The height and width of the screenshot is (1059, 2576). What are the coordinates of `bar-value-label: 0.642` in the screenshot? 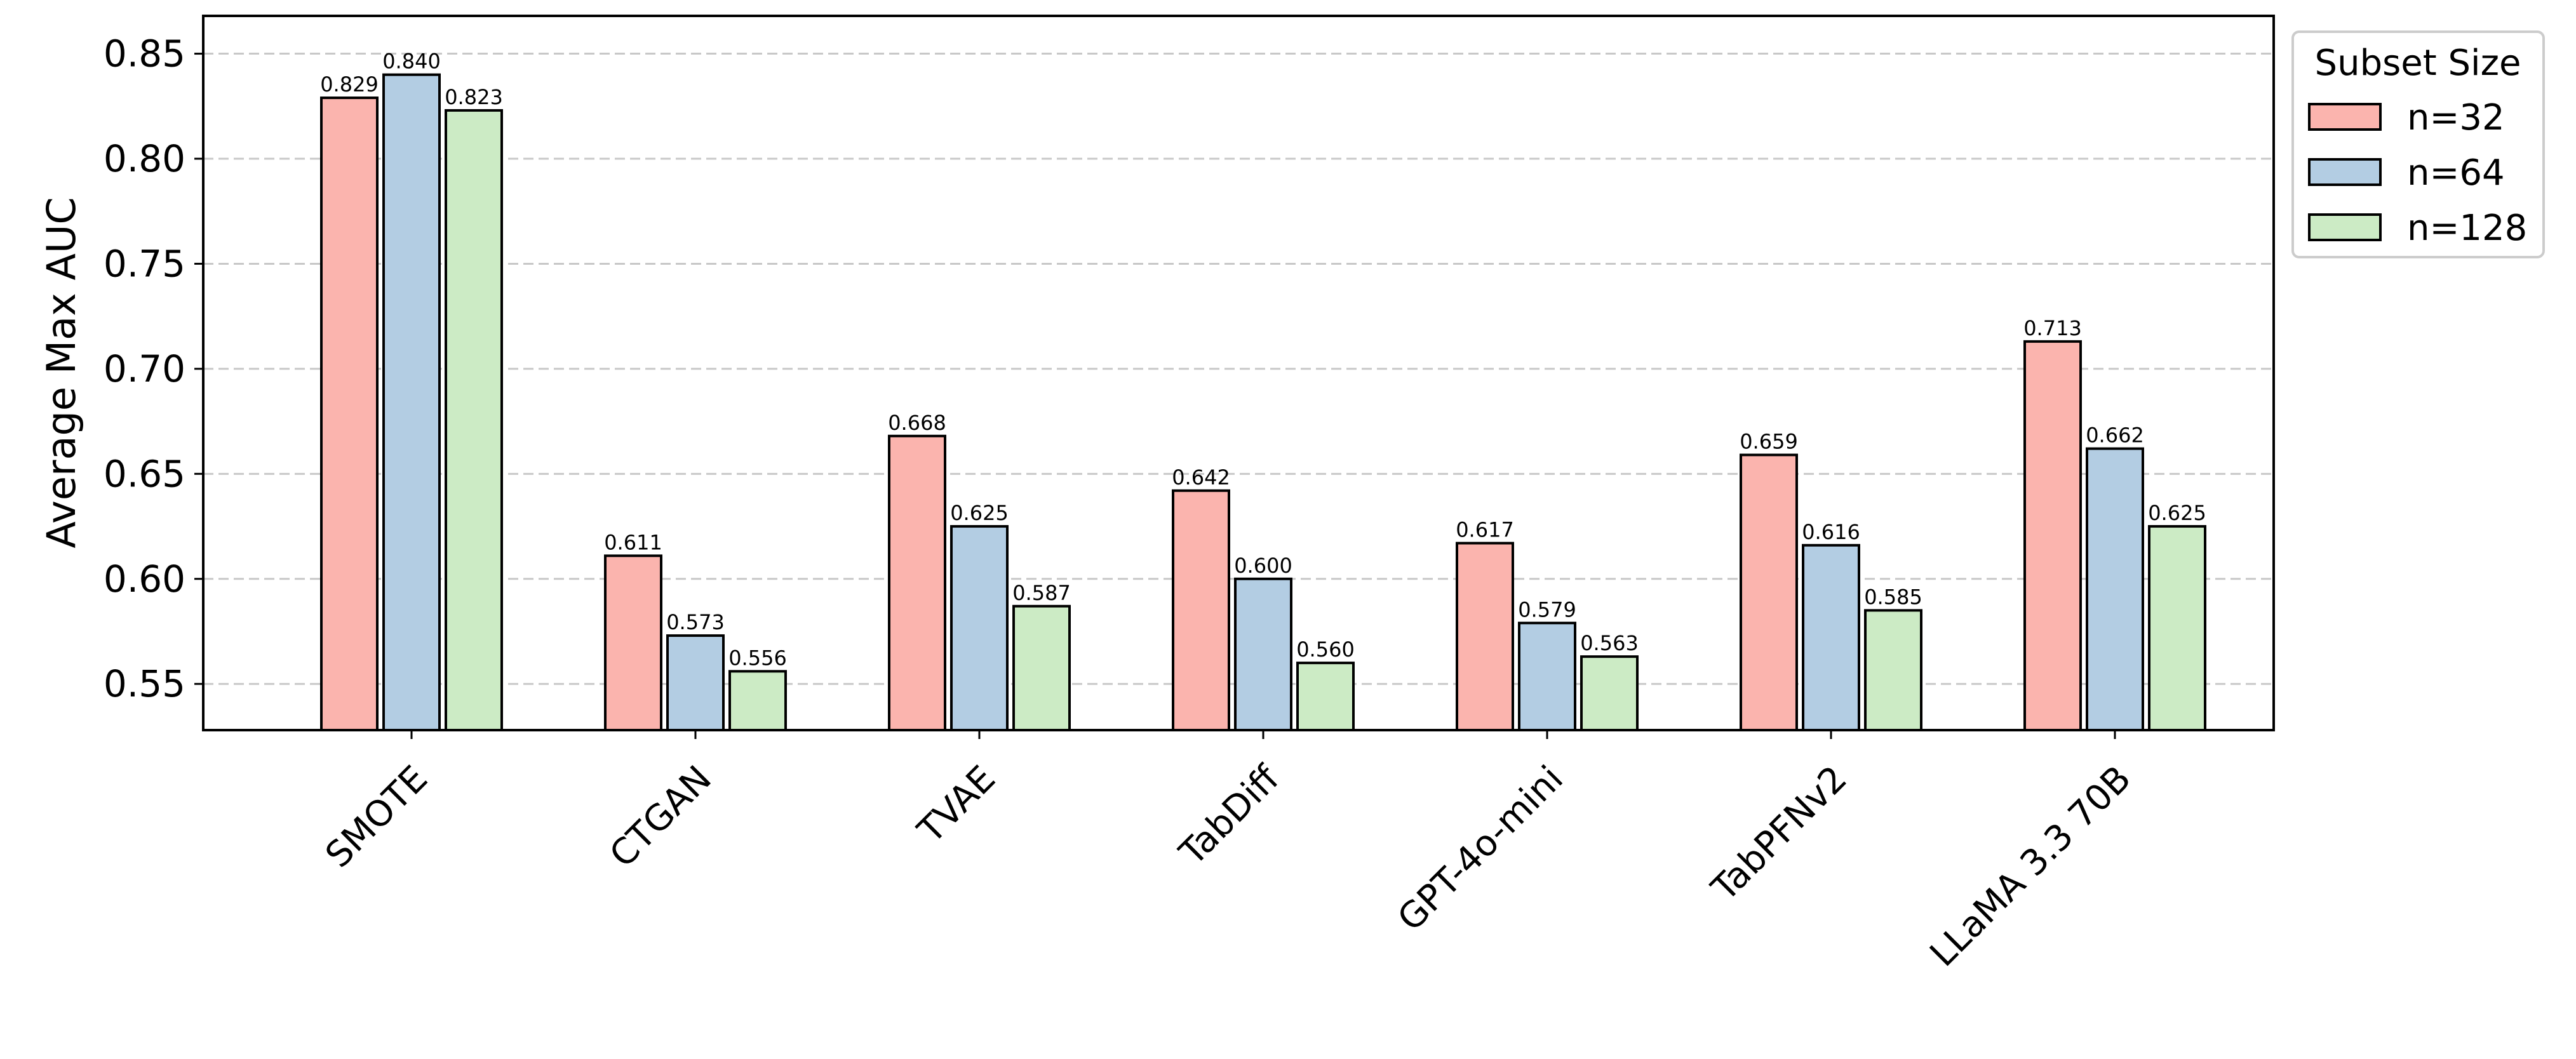 It's located at (1201, 478).